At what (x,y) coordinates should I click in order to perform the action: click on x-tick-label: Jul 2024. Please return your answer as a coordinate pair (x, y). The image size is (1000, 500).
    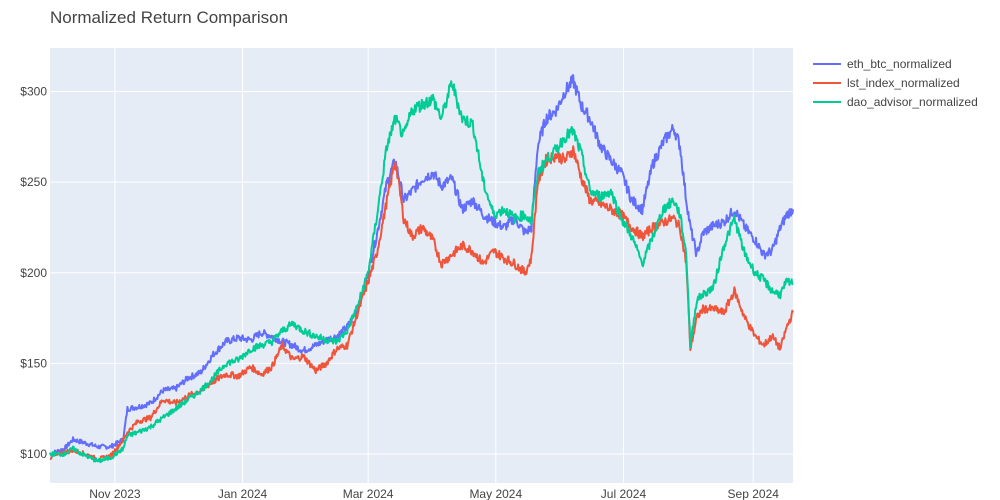
    Looking at the image, I should click on (624, 493).